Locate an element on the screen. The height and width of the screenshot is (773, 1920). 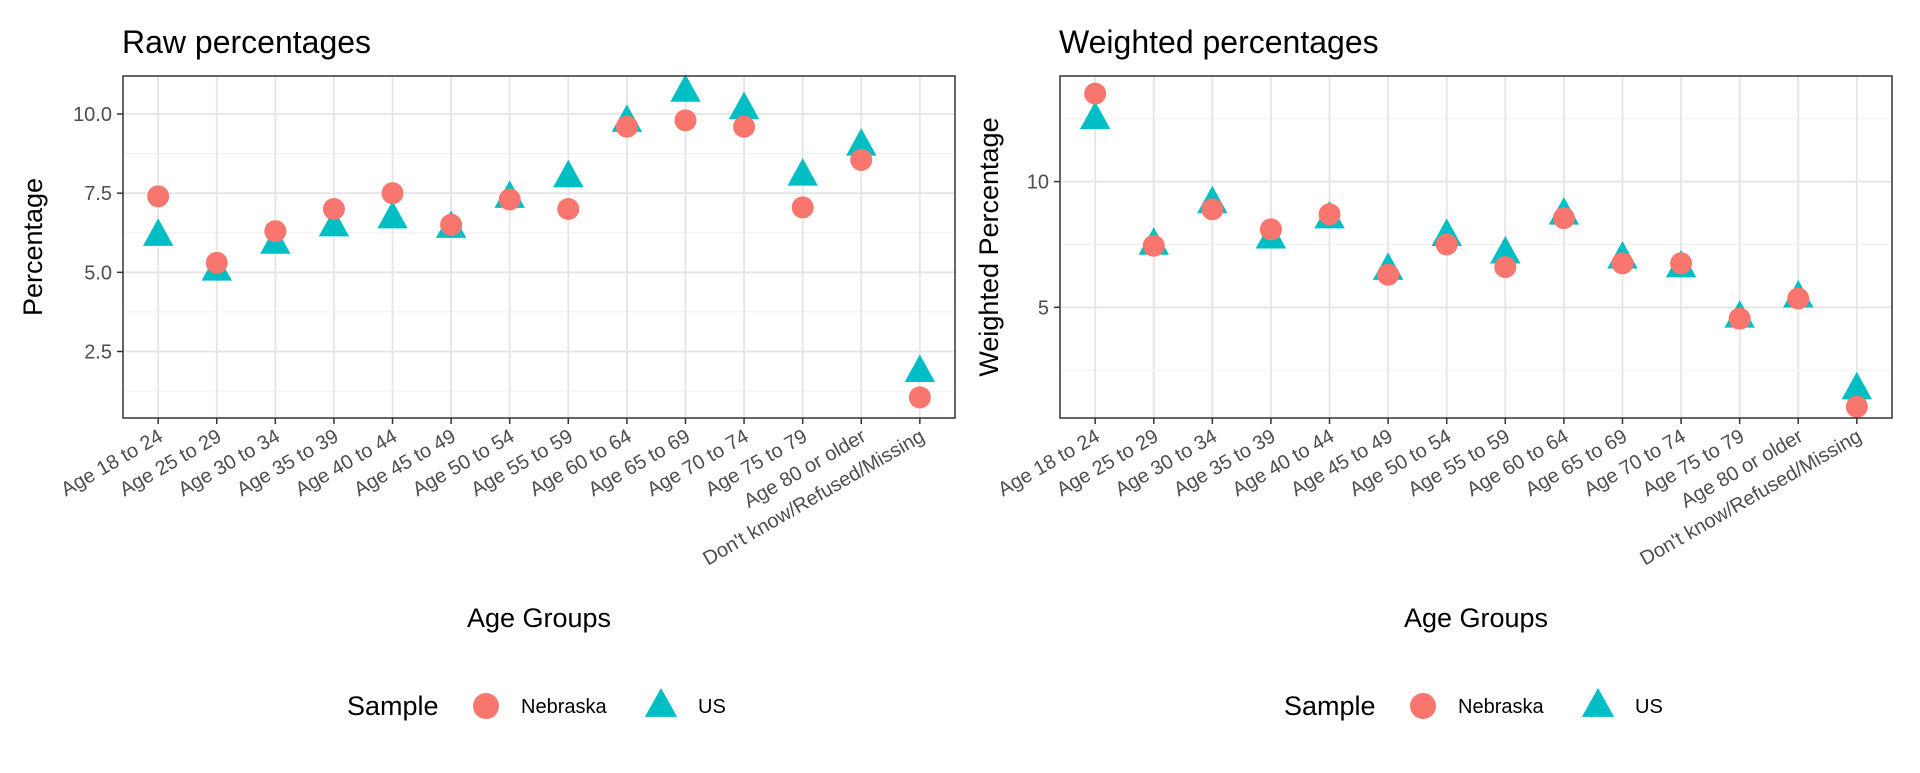
y-tick-label: 10 is located at coordinates (1038, 183).